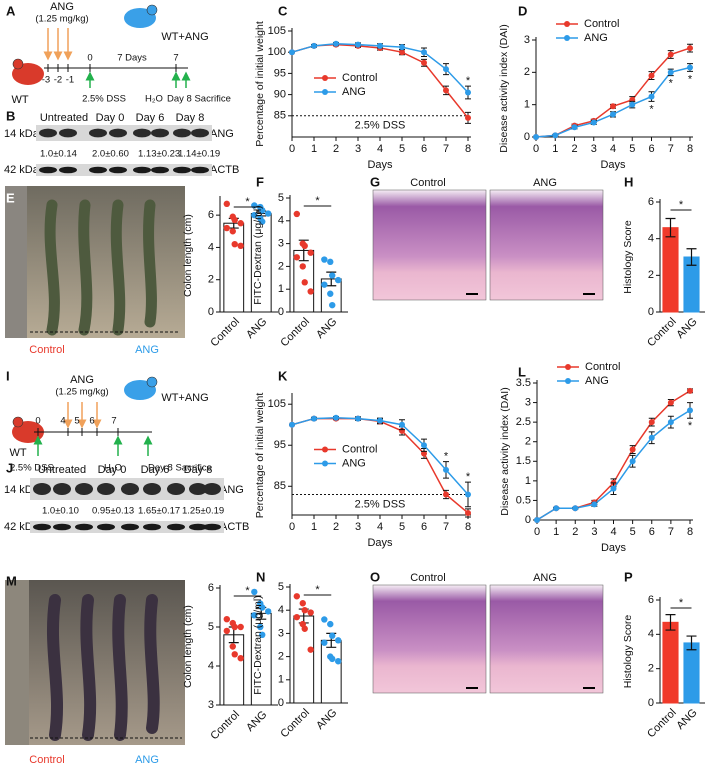 This screenshot has height=768, width=708. Describe the element at coordinates (110, 154) in the screenshot. I see `quantification: 2.0±0.60` at that location.